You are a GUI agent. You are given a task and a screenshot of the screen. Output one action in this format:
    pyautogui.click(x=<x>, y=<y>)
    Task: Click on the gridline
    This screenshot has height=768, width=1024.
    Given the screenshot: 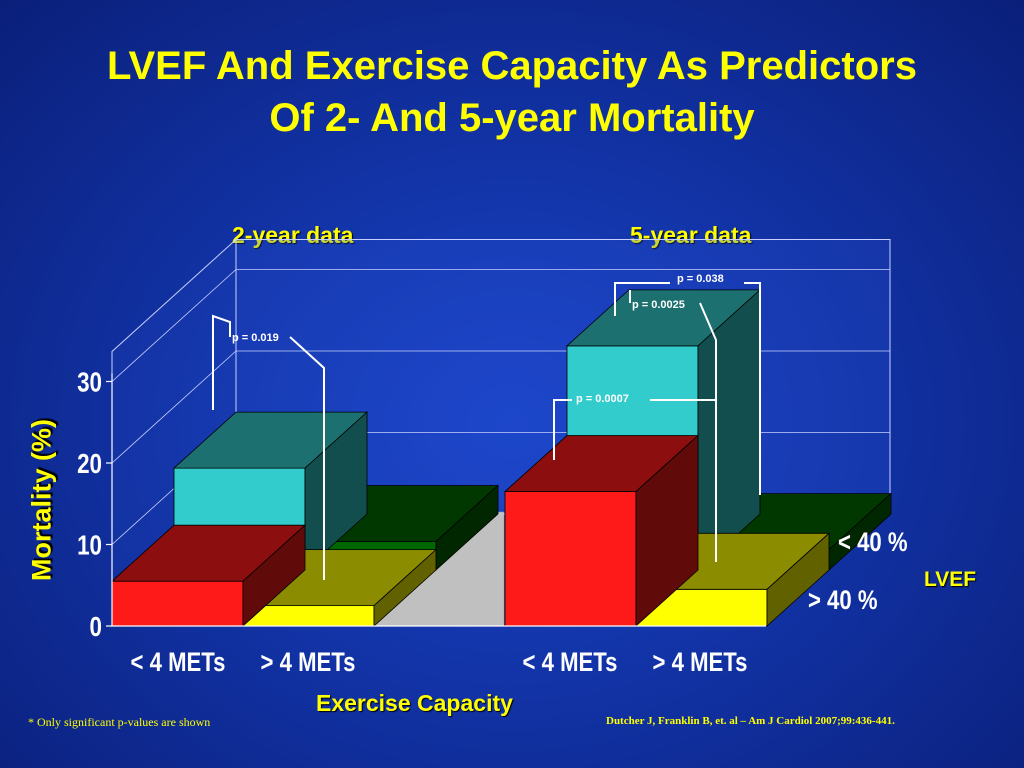 What is the action you would take?
    pyautogui.click(x=500, y=325)
    